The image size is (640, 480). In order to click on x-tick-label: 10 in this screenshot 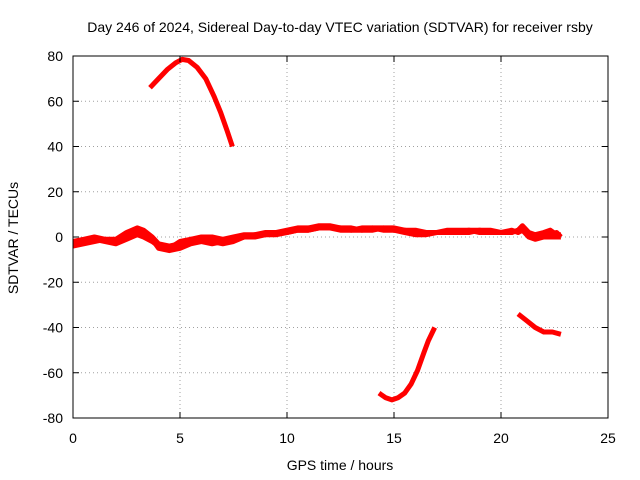, I will do `click(287, 438)`.